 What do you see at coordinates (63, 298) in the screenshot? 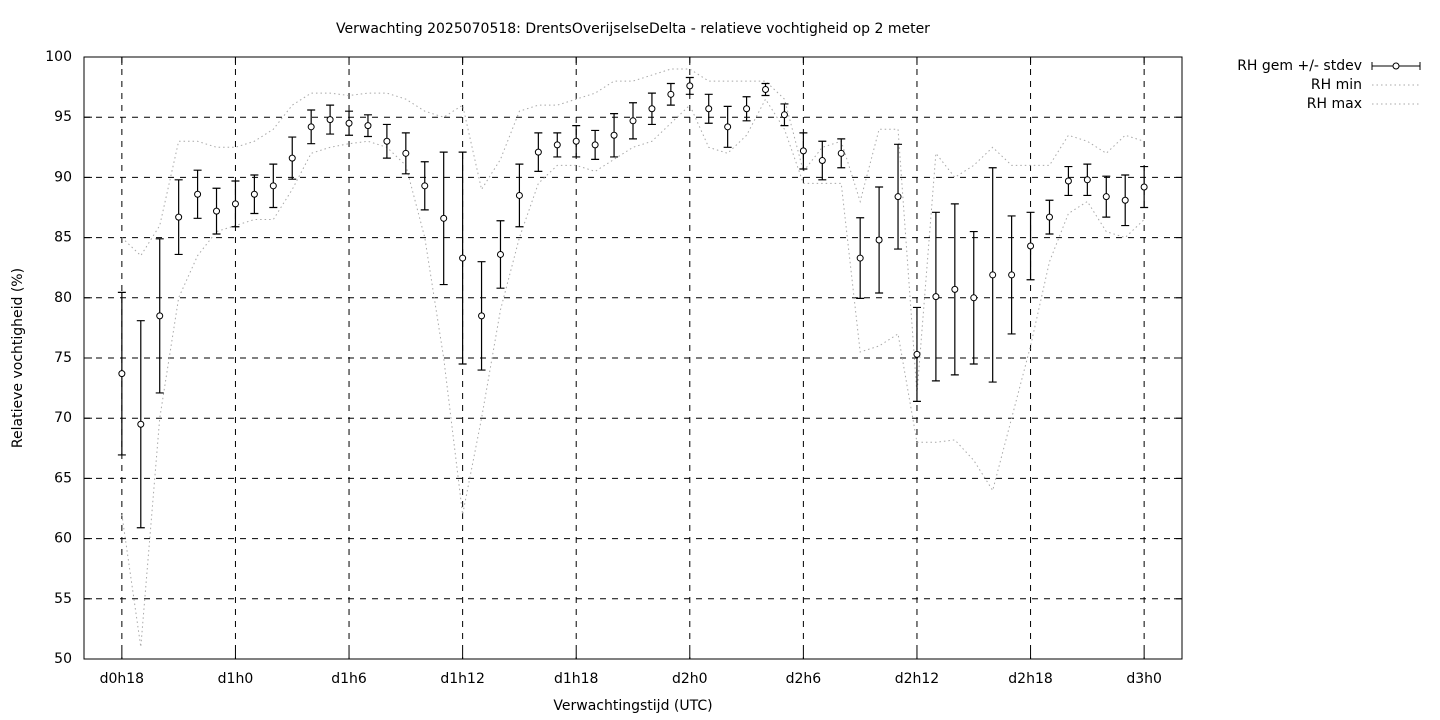
I see `y-tick-label: 80` at bounding box center [63, 298].